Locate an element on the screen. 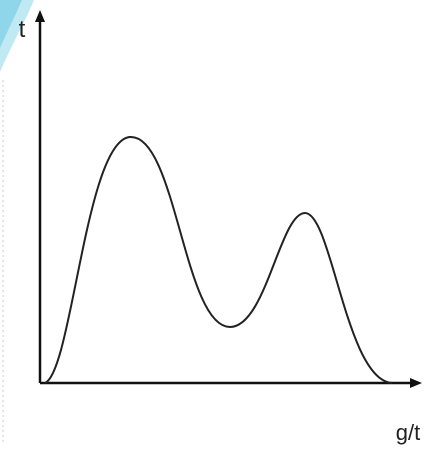 Image resolution: width=426 pixels, height=449 pixels. y-axis-label: t is located at coordinates (22, 29).